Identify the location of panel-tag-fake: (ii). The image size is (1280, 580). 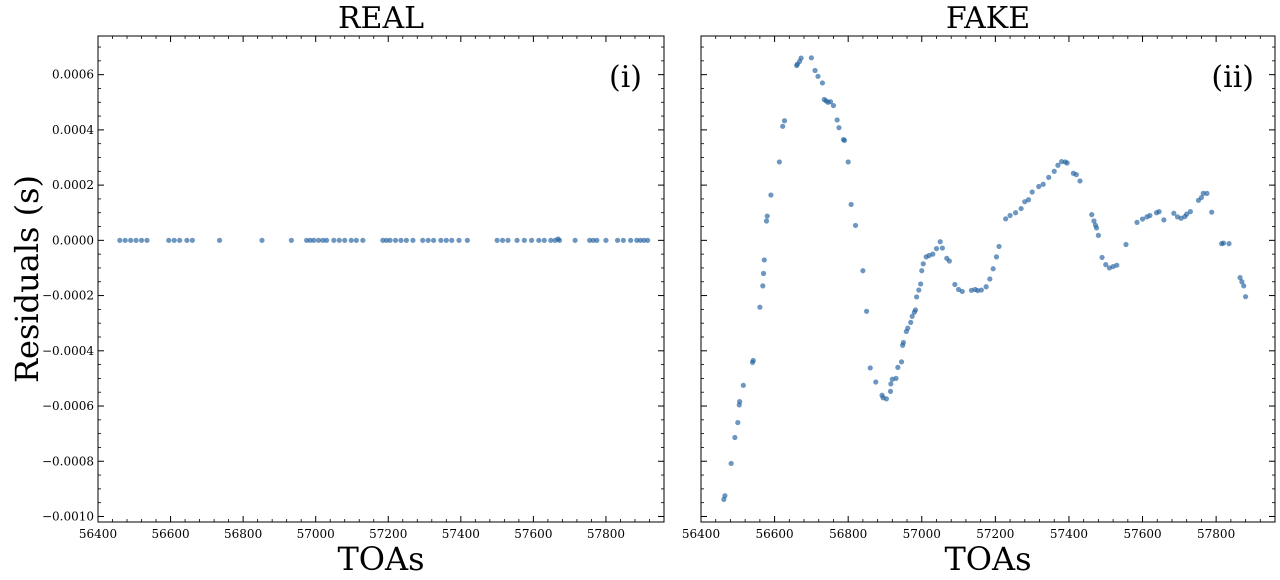
(1232, 77).